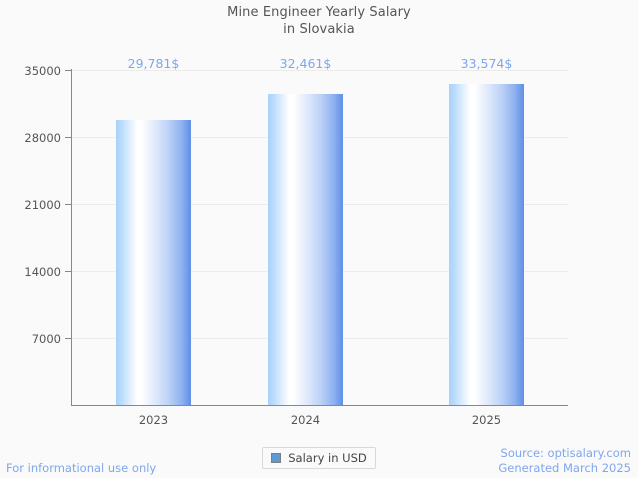 The width and height of the screenshot is (638, 478). I want to click on bar-2024, so click(305, 249).